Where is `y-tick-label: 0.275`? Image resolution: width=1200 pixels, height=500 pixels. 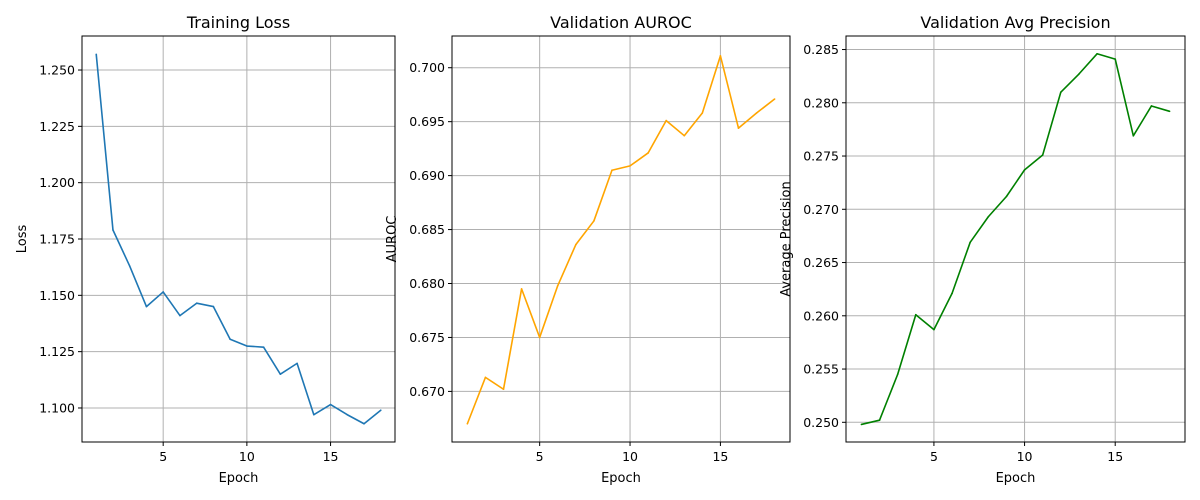 y-tick-label: 0.275 is located at coordinates (821, 156).